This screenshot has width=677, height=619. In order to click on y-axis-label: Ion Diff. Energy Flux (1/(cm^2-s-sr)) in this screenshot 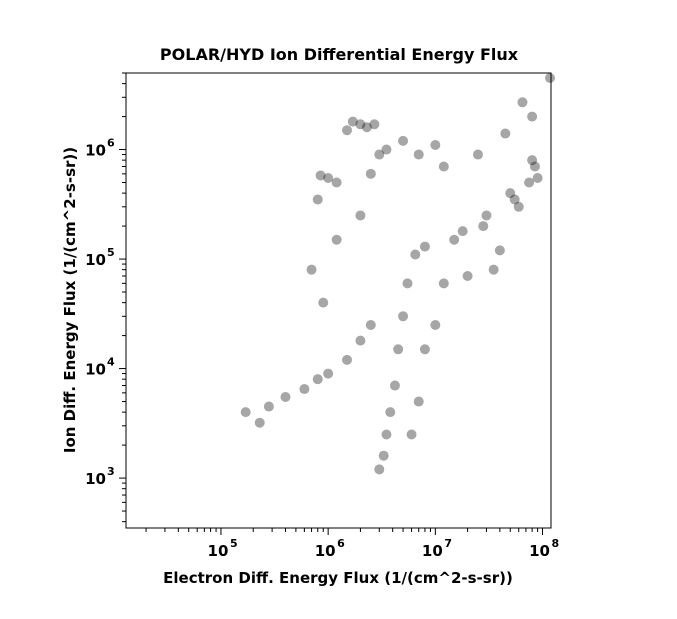, I will do `click(70, 300)`.